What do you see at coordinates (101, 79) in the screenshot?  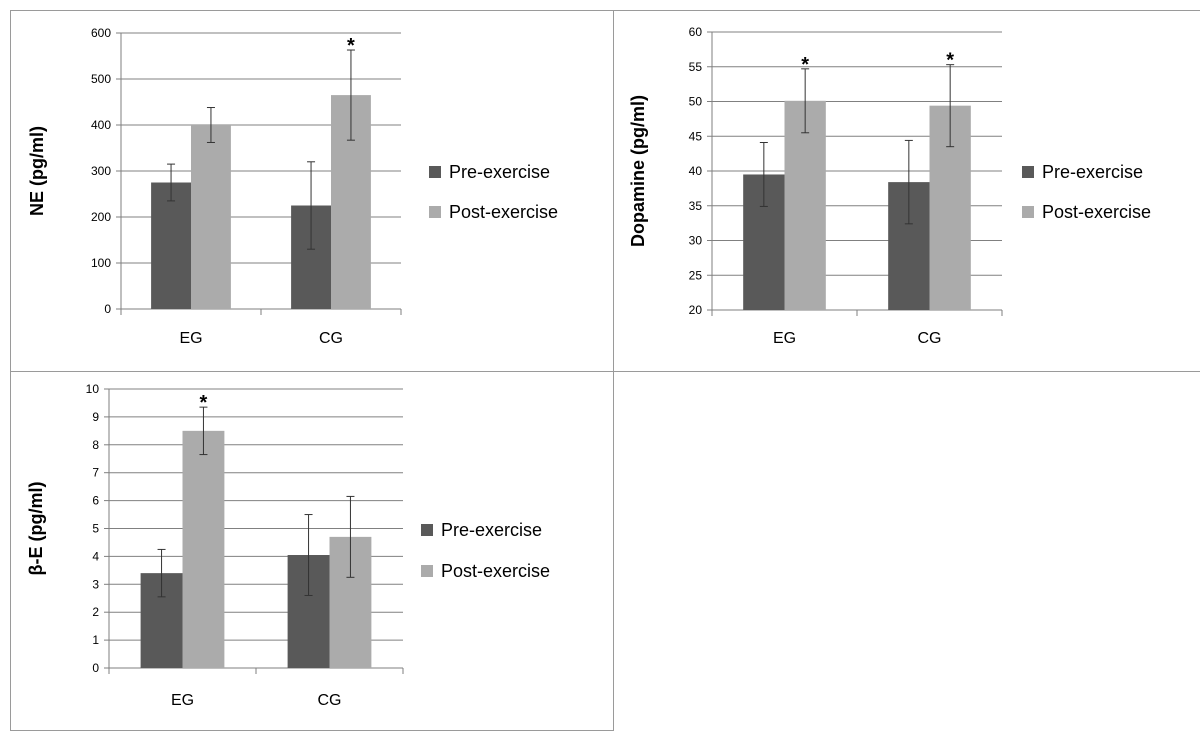 I see `y-tick-label: 500` at bounding box center [101, 79].